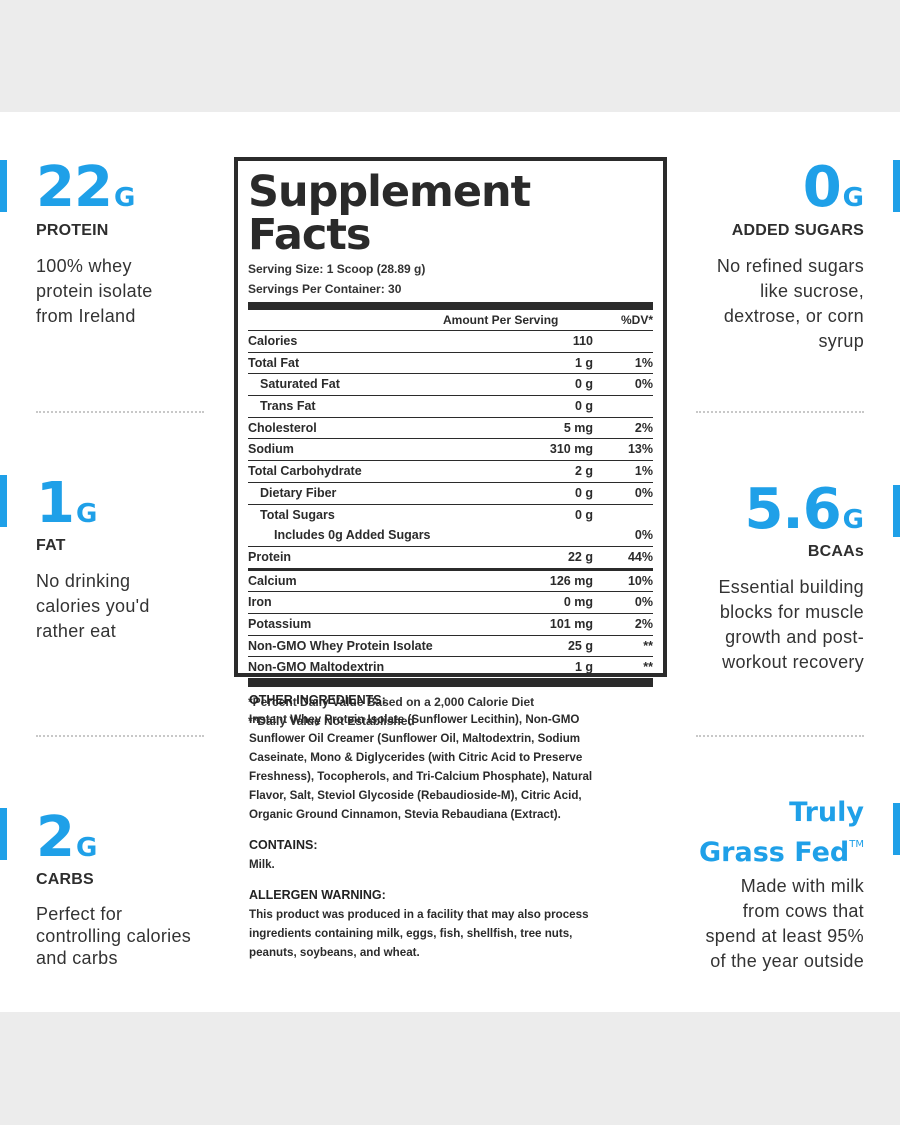 This screenshot has width=900, height=1125. What do you see at coordinates (793, 316) in the screenshot?
I see `sugars-desc-line: dextrose, or corn` at bounding box center [793, 316].